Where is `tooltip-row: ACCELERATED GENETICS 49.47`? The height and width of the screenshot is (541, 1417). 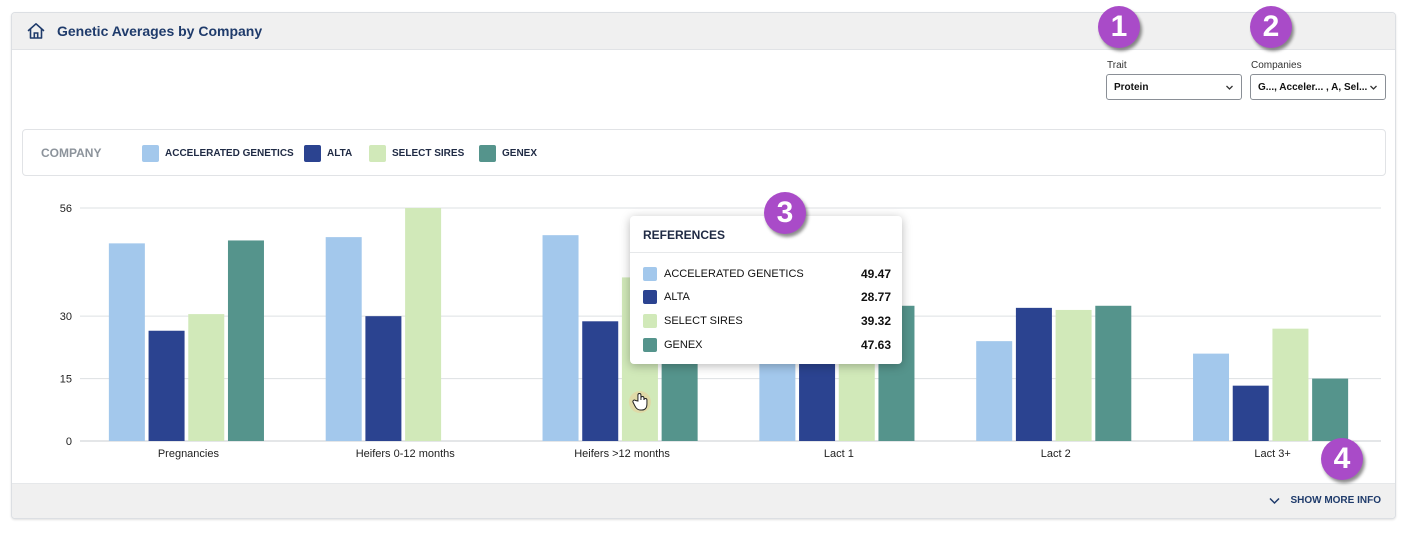 tooltip-row: ACCELERATED GENETICS 49.47 is located at coordinates (767, 274).